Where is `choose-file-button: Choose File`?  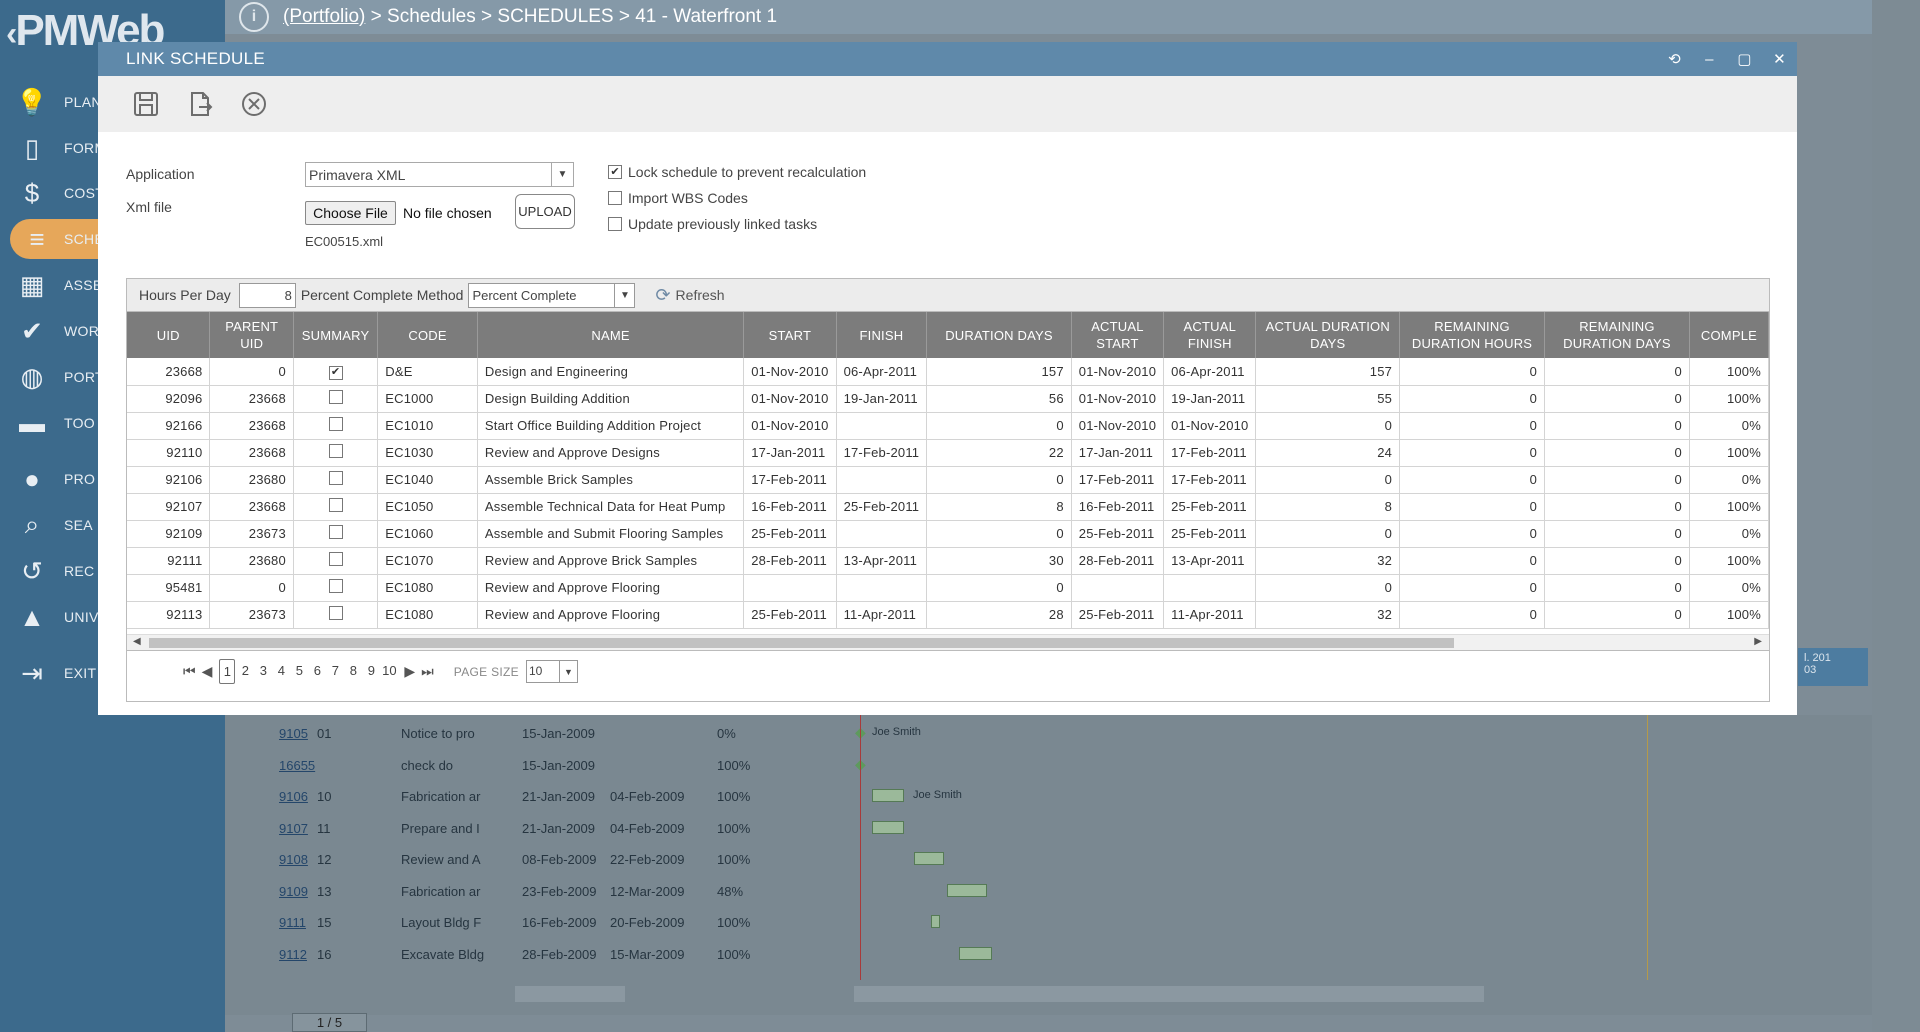 choose-file-button: Choose File is located at coordinates (350, 213).